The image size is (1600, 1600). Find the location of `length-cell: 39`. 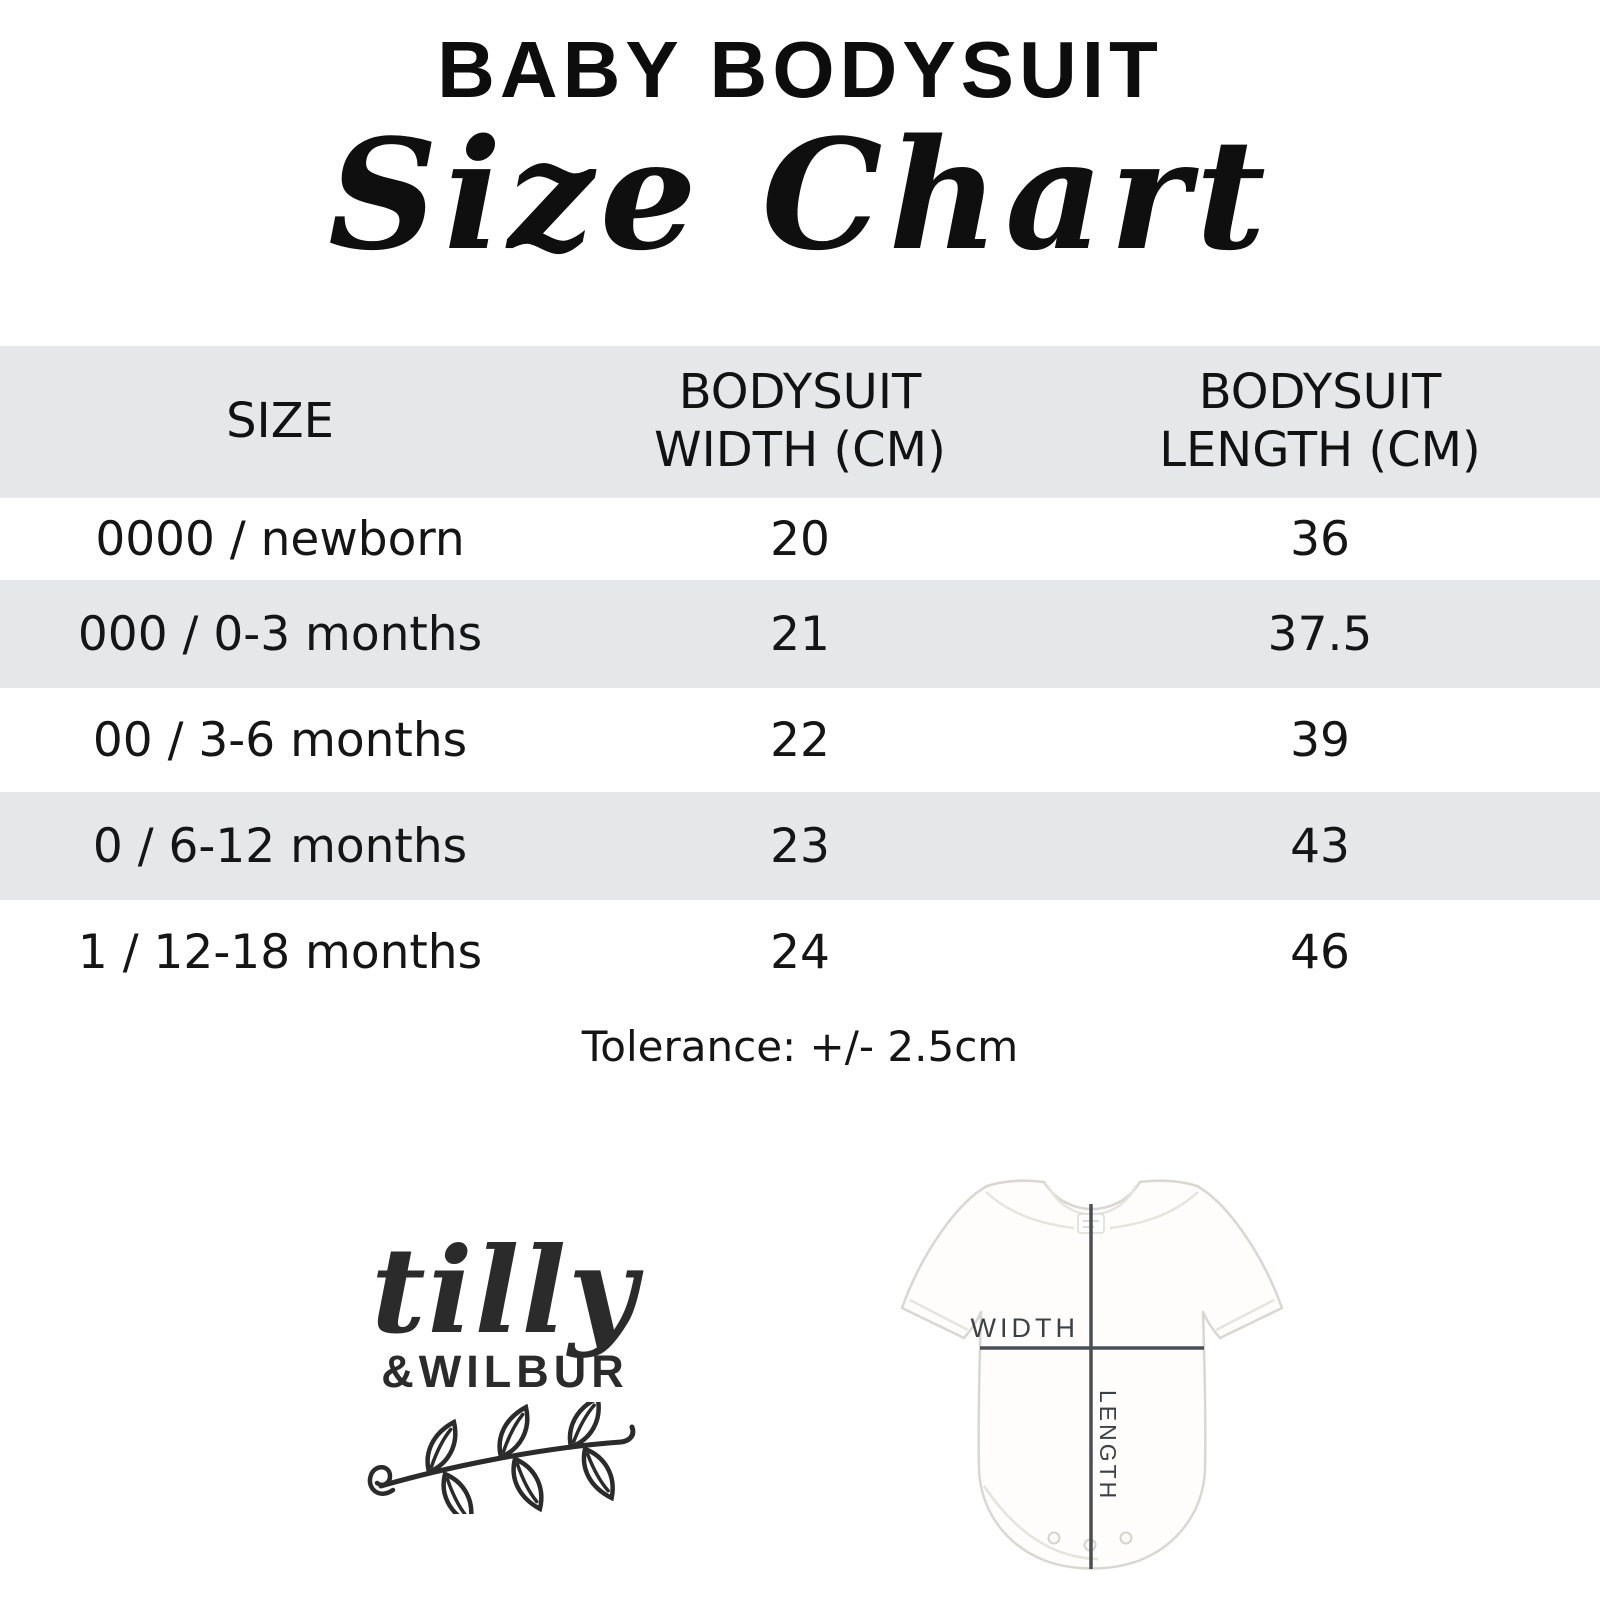

length-cell: 39 is located at coordinates (1320, 740).